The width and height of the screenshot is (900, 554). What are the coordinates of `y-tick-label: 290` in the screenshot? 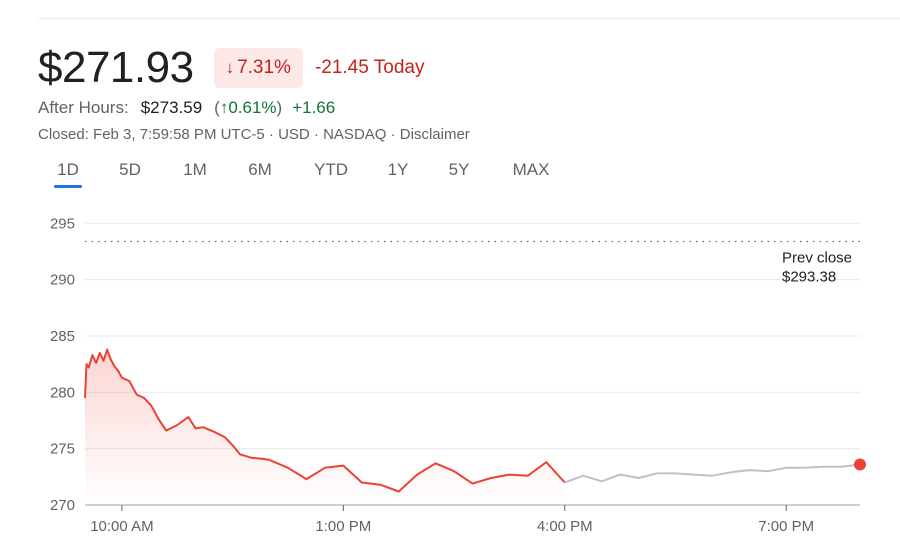 It's located at (62, 280).